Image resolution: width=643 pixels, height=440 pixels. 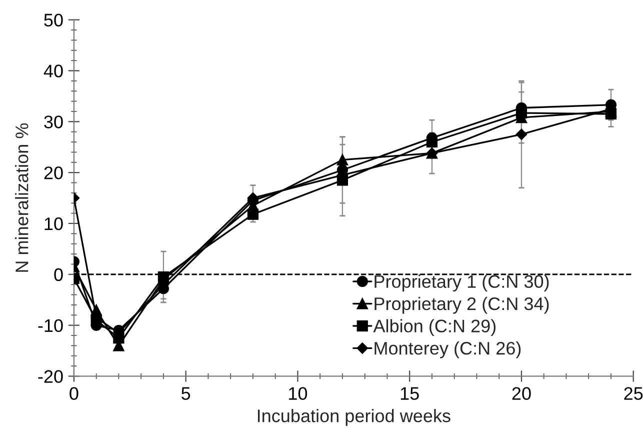 I want to click on y-tick-label: 20, so click(x=53, y=173).